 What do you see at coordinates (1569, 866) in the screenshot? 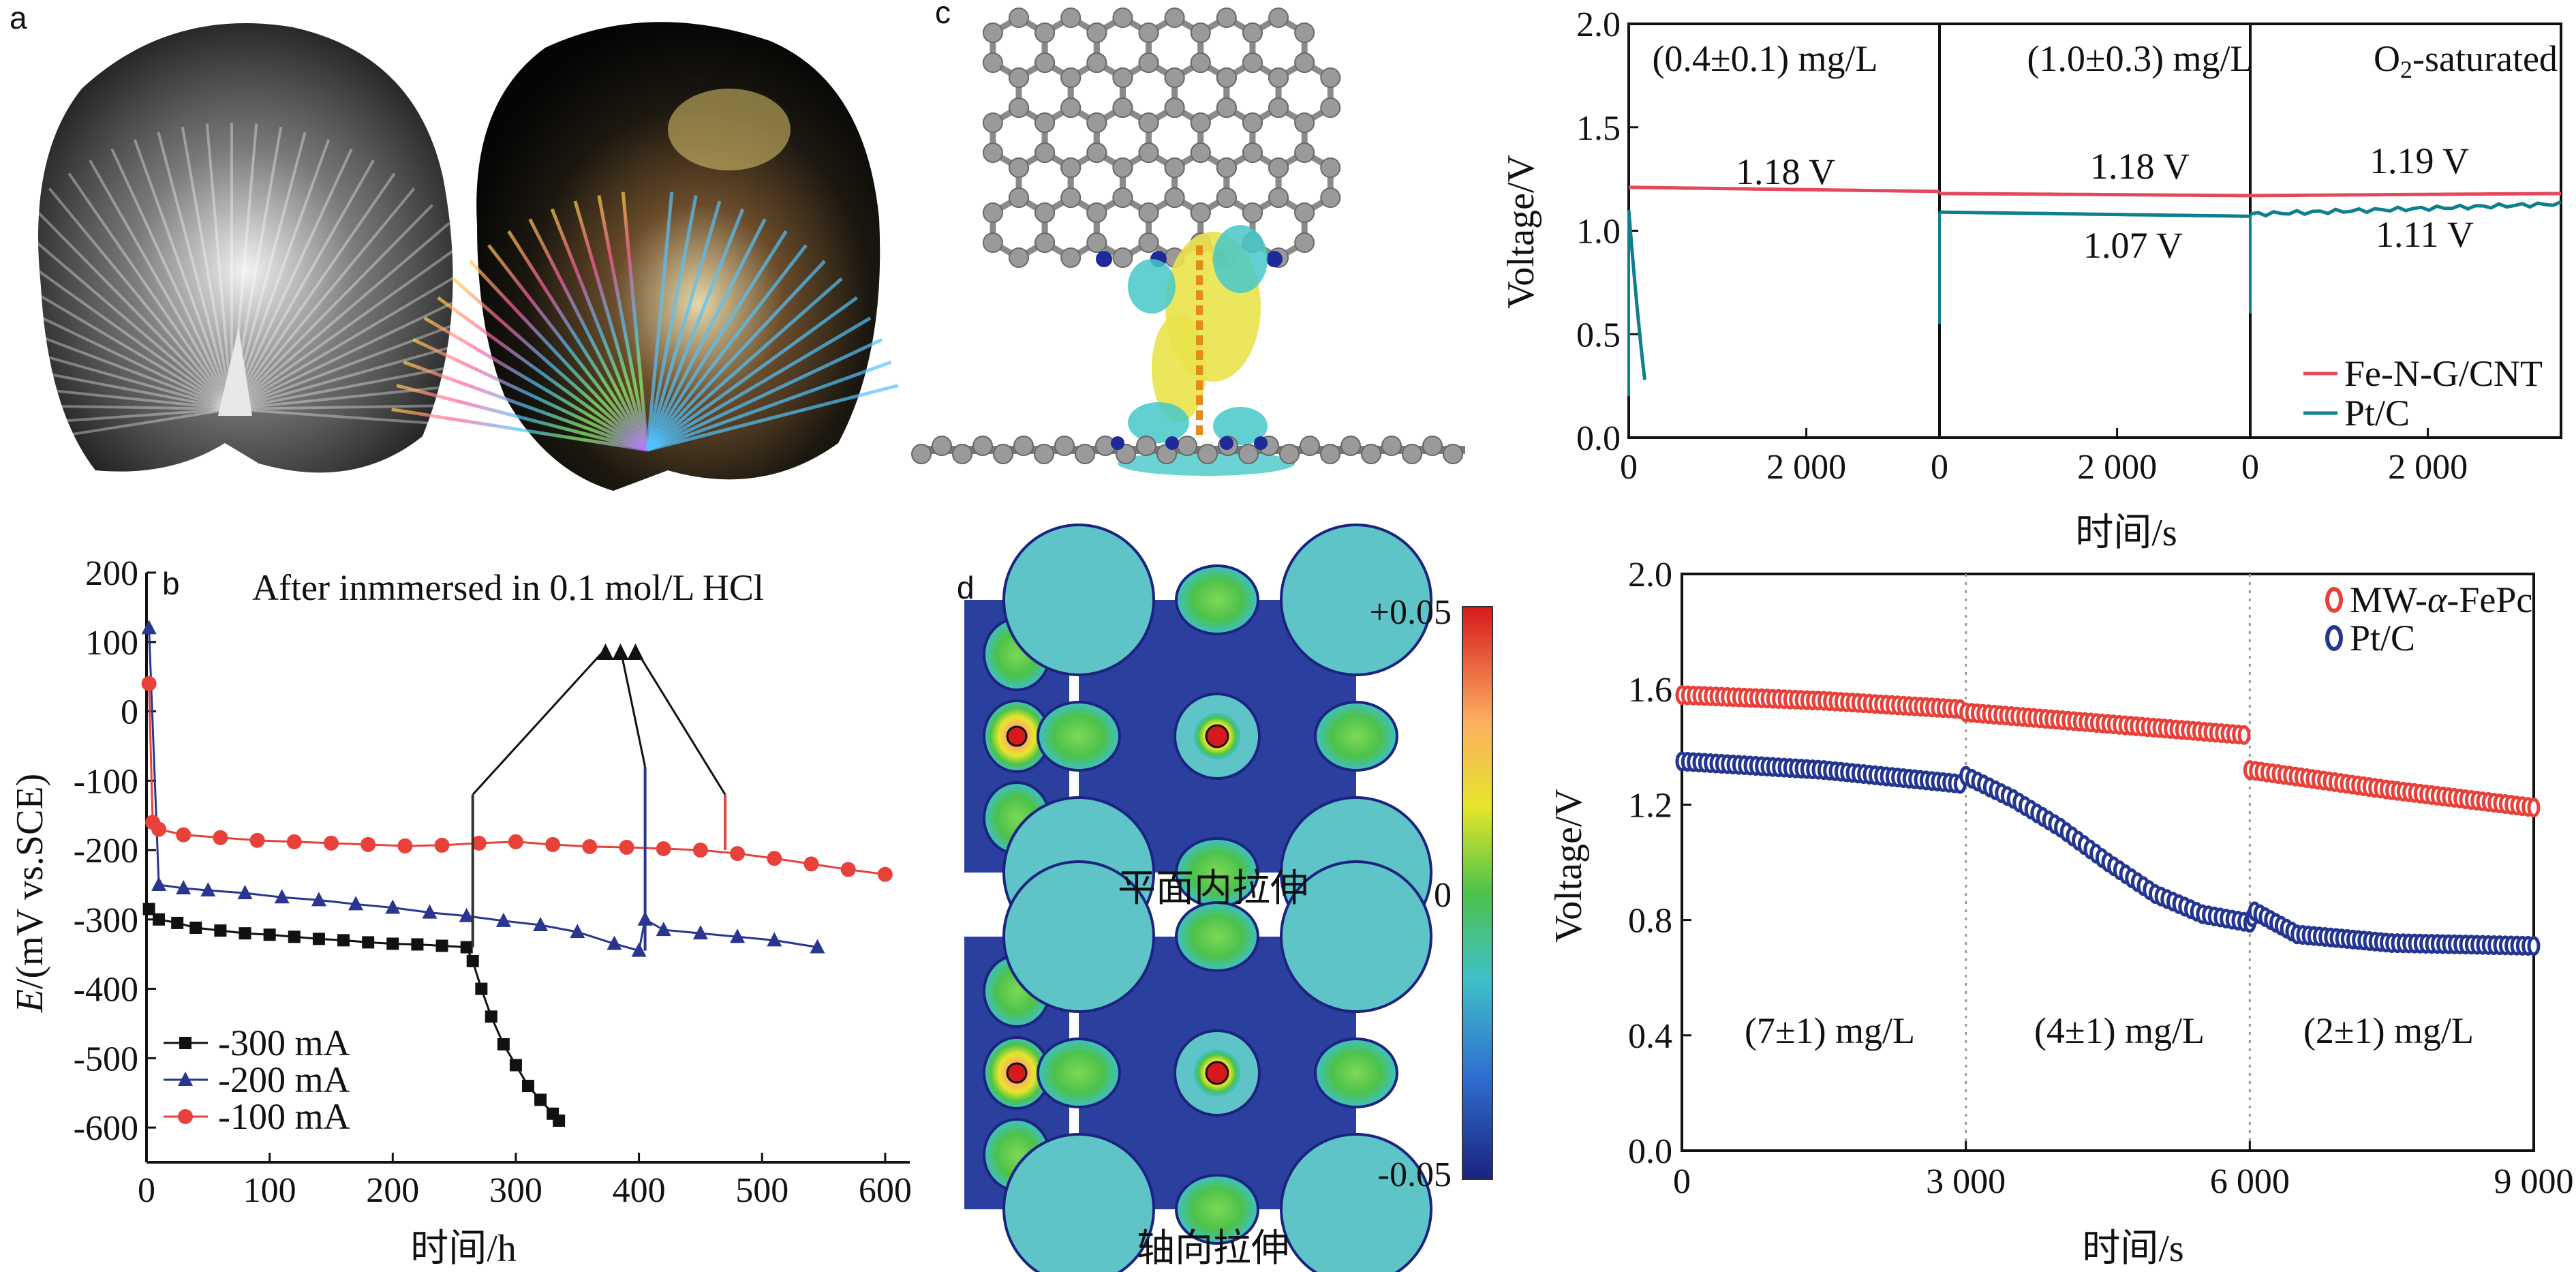
I see `chart-bottom-right-ylabel: Voltage/V` at bounding box center [1569, 866].